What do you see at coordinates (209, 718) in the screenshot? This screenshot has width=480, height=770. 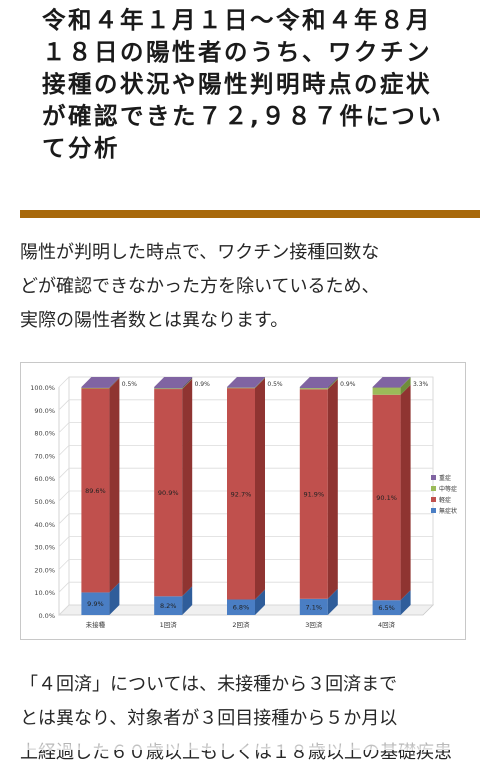 I see `followup-line-2: とは異なり、対象者が３回目接種から５か月以` at bounding box center [209, 718].